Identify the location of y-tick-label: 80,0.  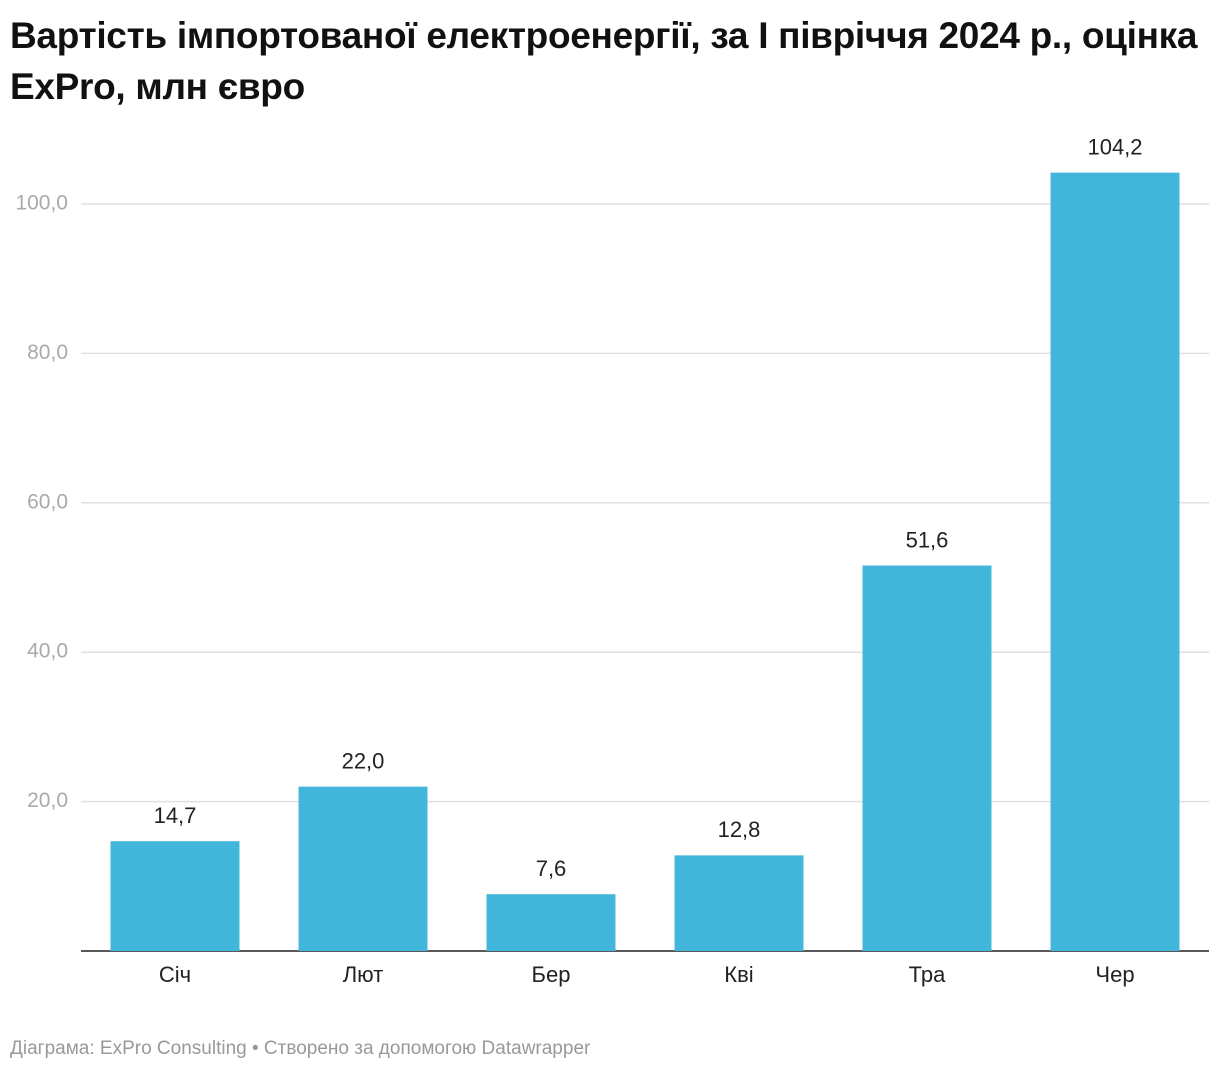
(47, 352).